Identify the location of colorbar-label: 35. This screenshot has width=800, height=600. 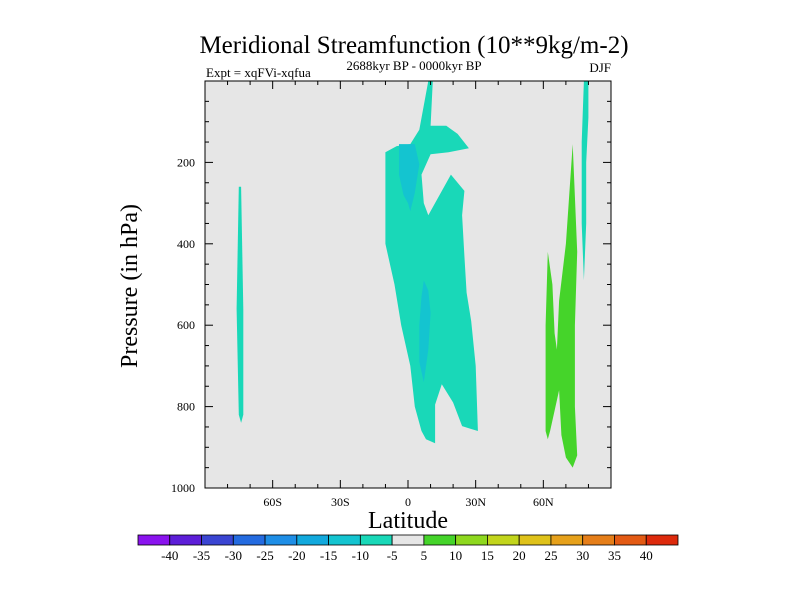
(614, 555).